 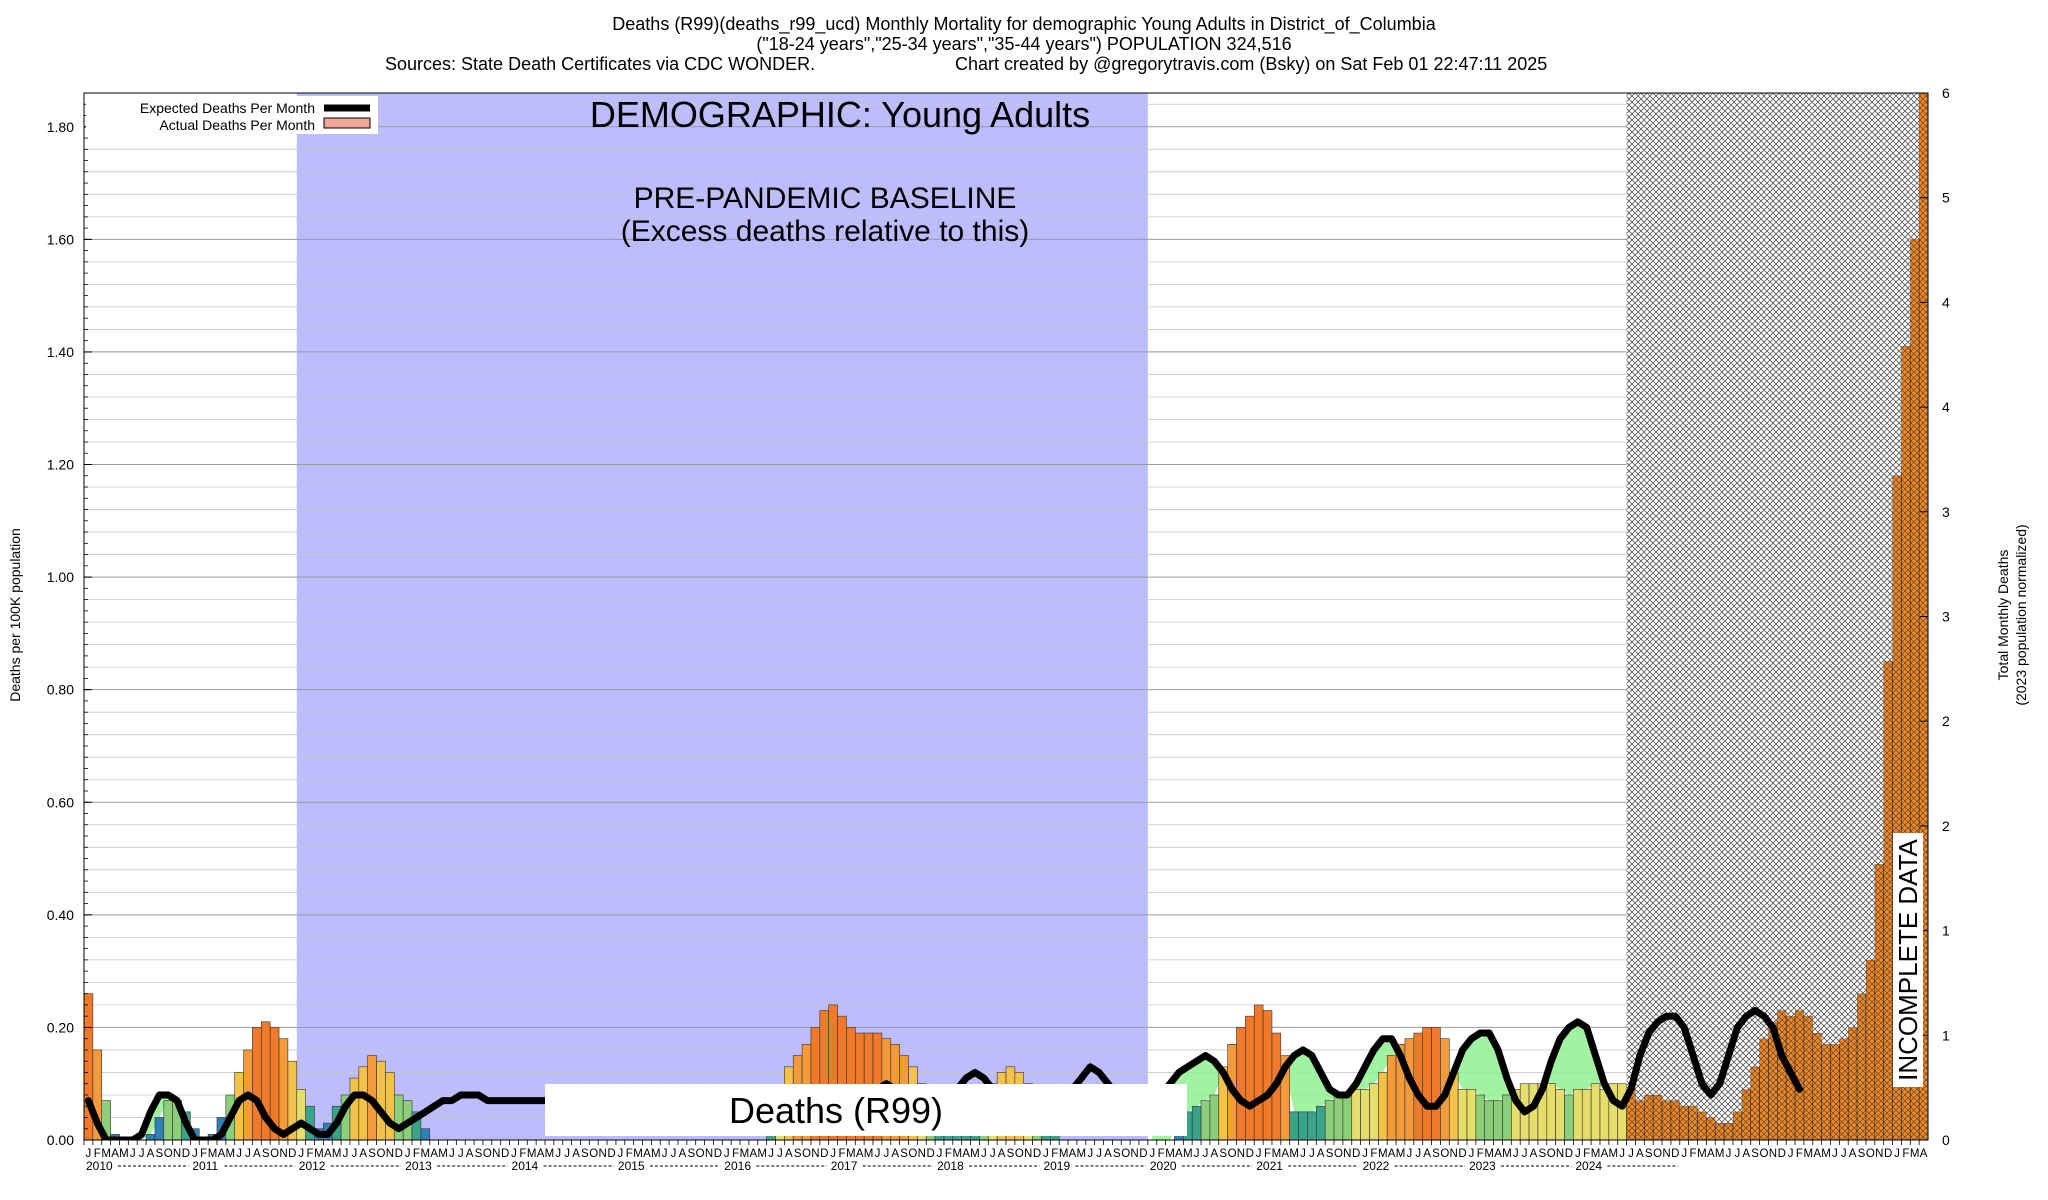 What do you see at coordinates (836, 1110) in the screenshot?
I see `cause-label: Deaths (R99)` at bounding box center [836, 1110].